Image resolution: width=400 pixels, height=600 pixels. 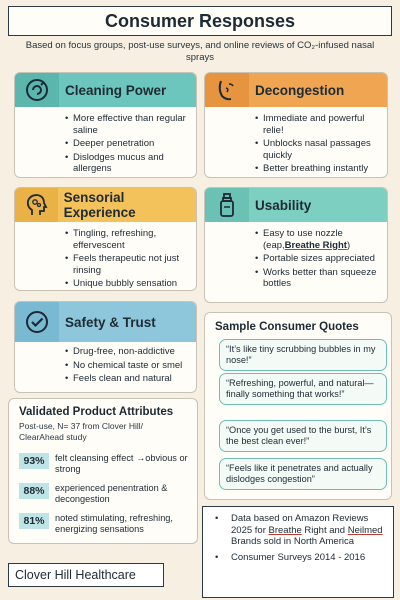 I want to click on source-text: Data based on Amazon Reviews 2025 for, so click(x=300, y=524).